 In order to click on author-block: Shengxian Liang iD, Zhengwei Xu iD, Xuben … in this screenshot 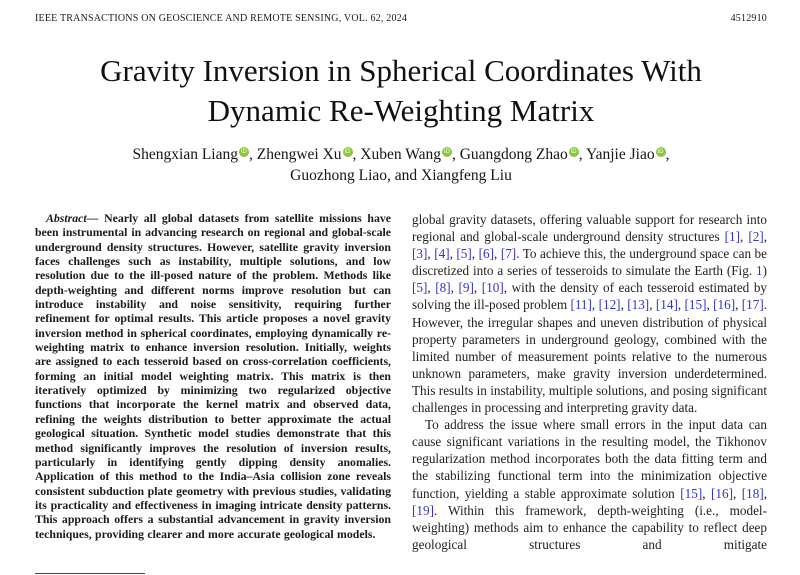, I will do `click(401, 165)`.